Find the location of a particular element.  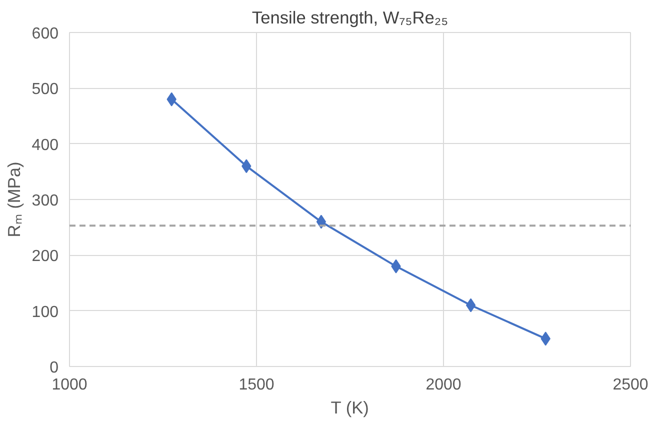

y-tick-label: 100 is located at coordinates (45, 312).